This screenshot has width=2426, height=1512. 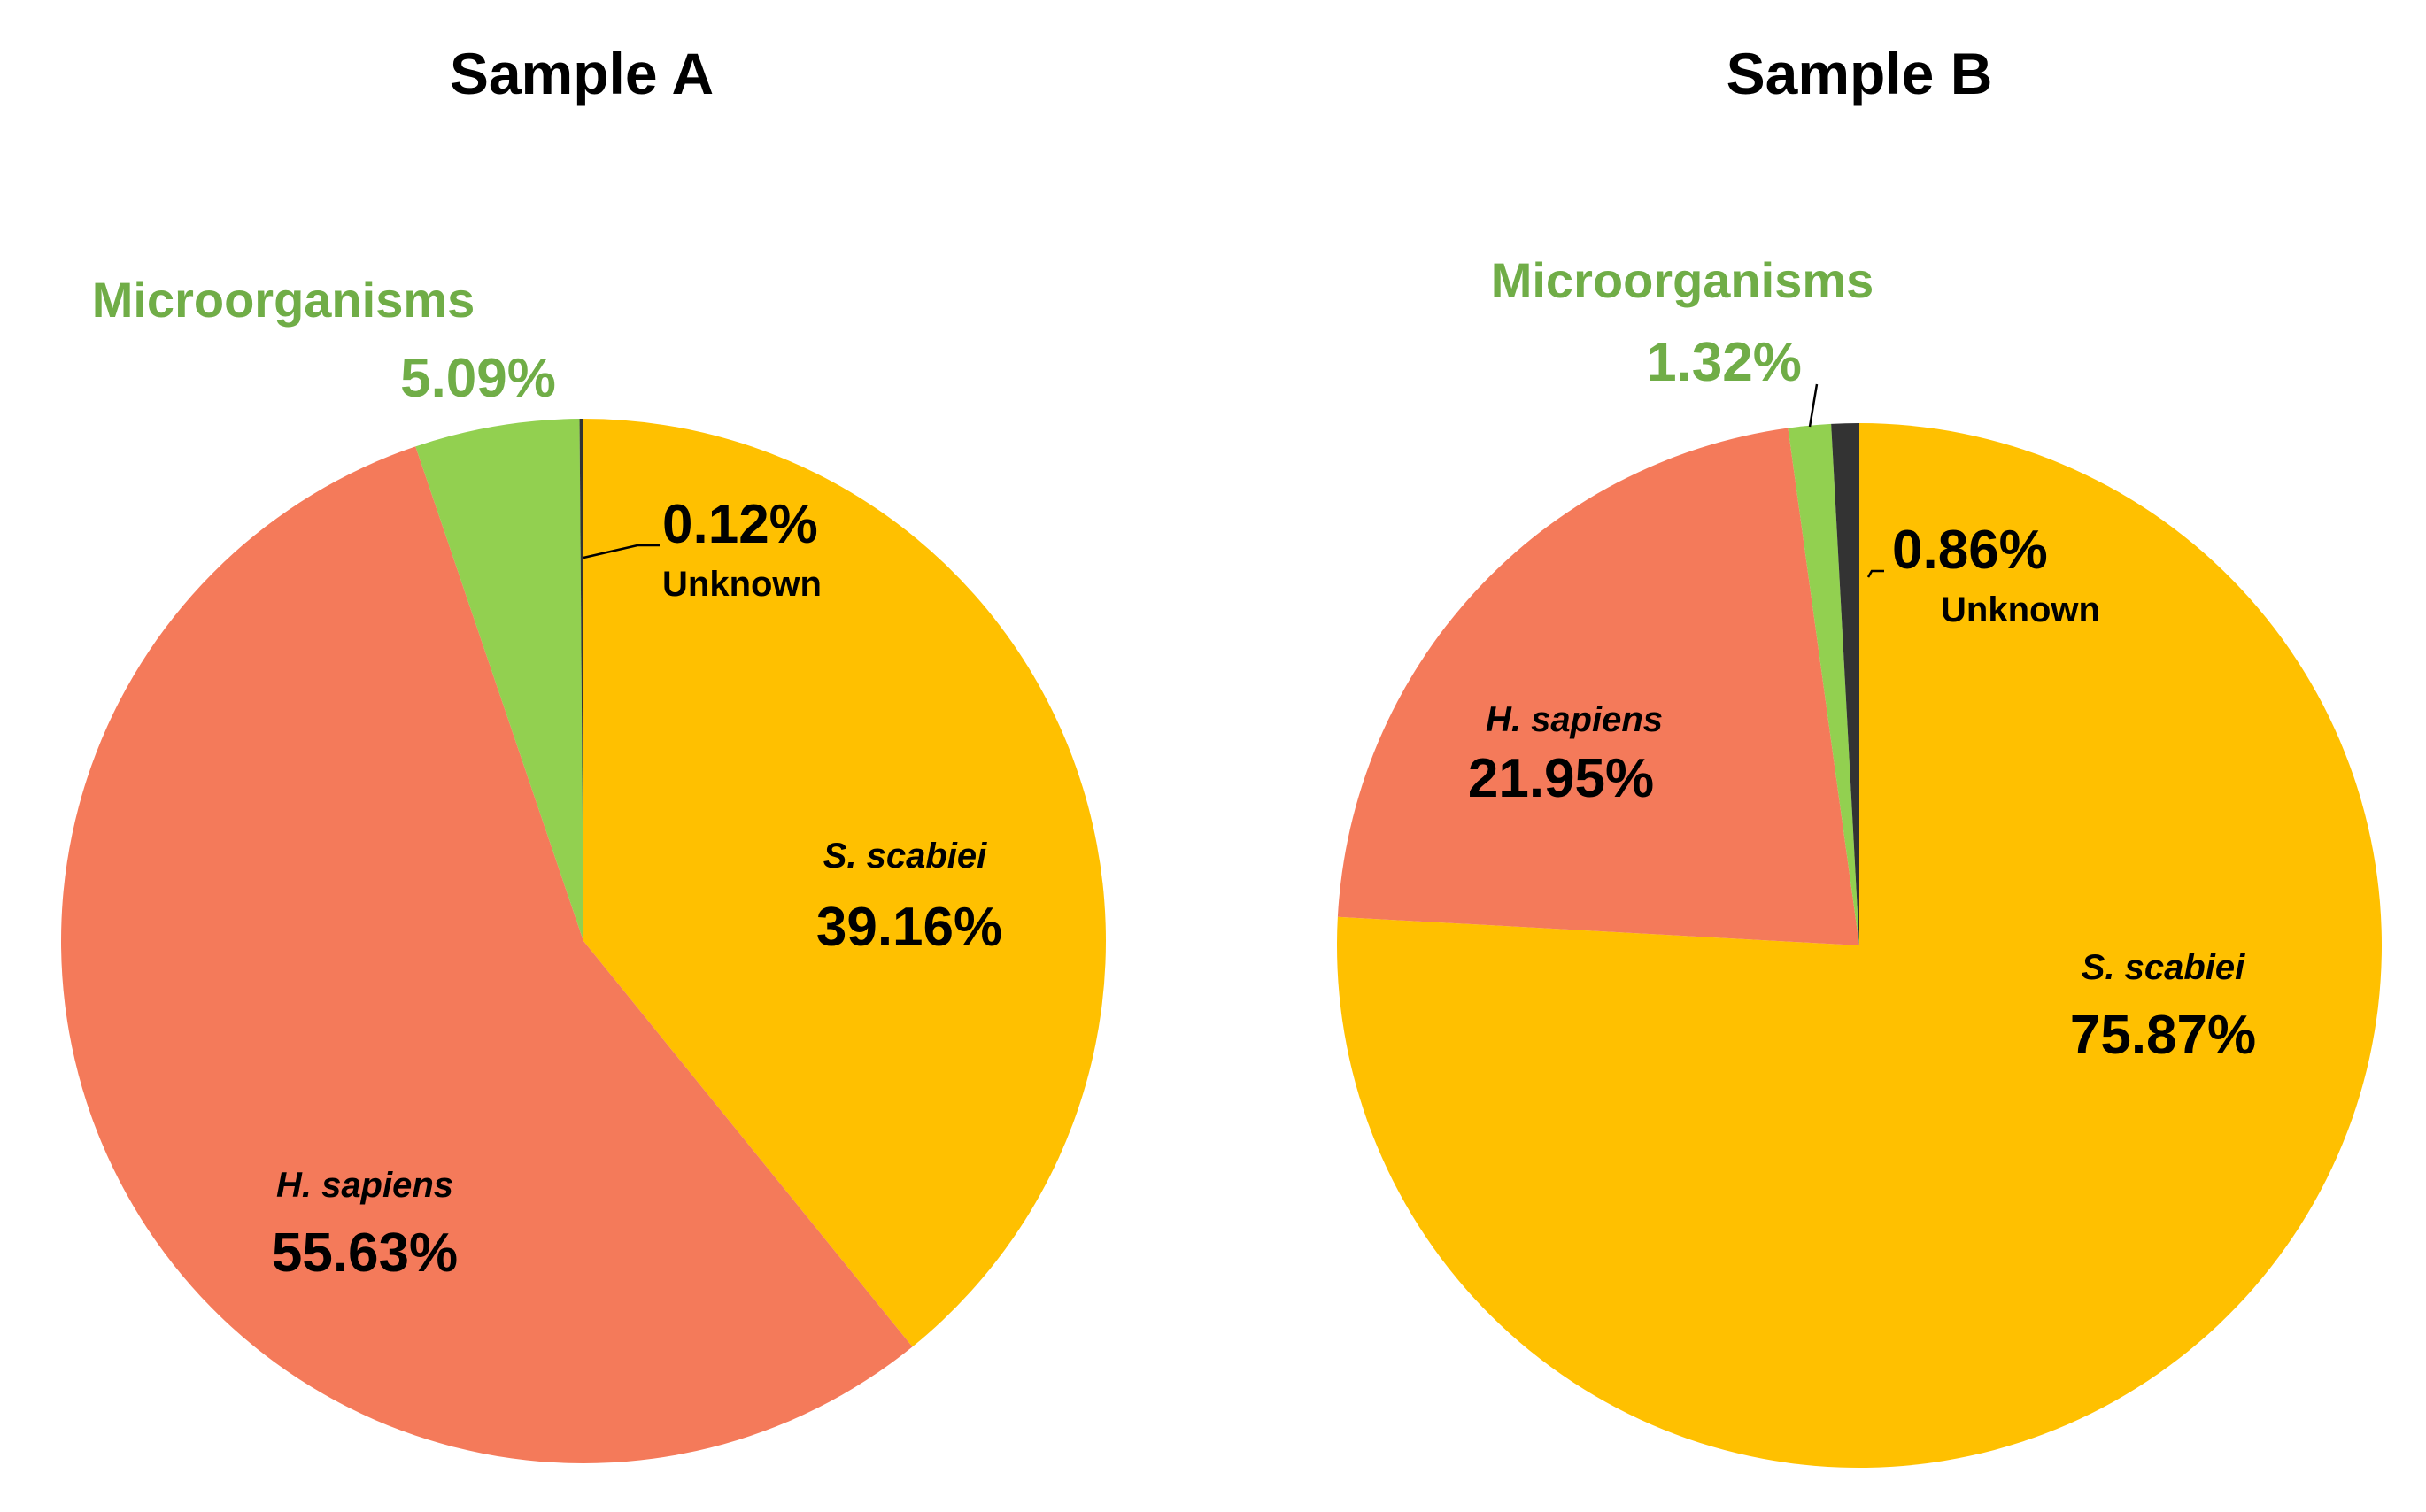 What do you see at coordinates (2021, 609) in the screenshot?
I see `slice-label-unknown-sample-b: Unknown` at bounding box center [2021, 609].